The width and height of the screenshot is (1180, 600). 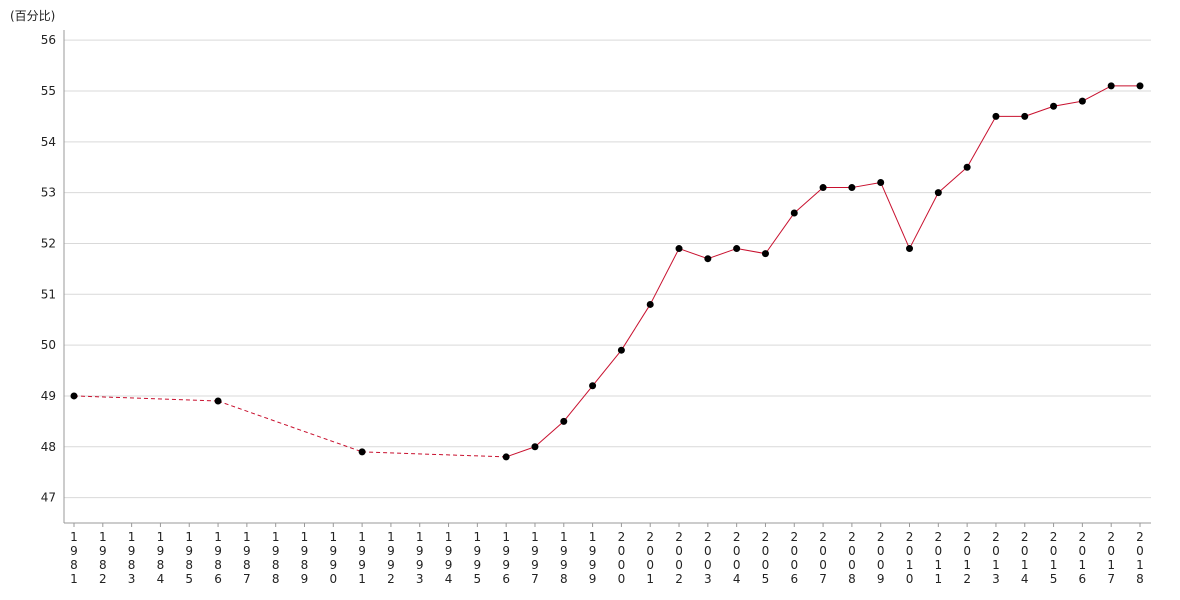 I want to click on y-tick-labels: 47 48 49 50 51 52 53 54 55 56, so click(x=48, y=268).